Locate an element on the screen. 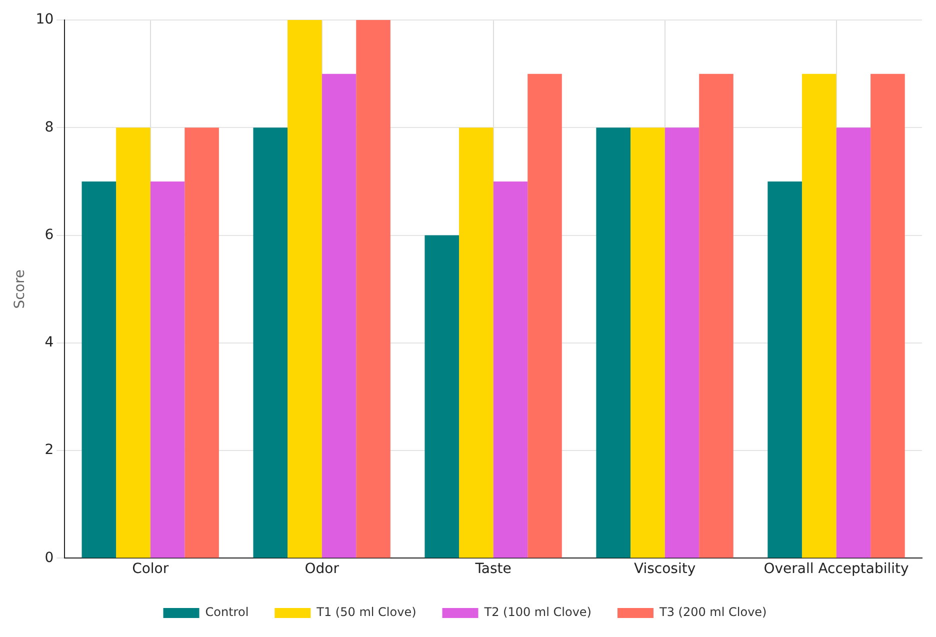 The height and width of the screenshot is (637, 936). y-tick-label: 8 is located at coordinates (49, 127).